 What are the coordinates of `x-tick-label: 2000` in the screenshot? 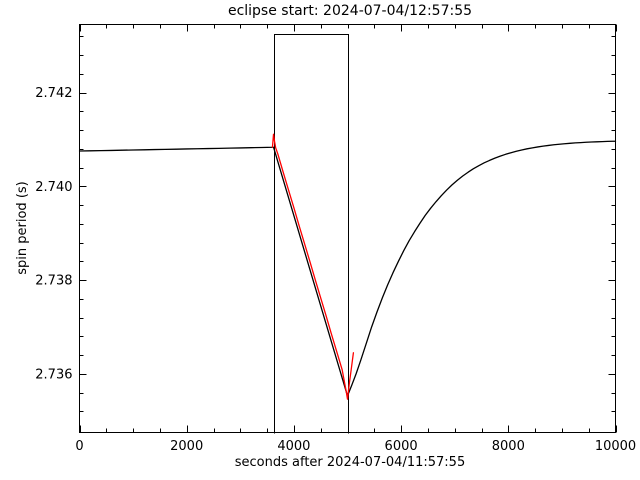 It's located at (186, 446).